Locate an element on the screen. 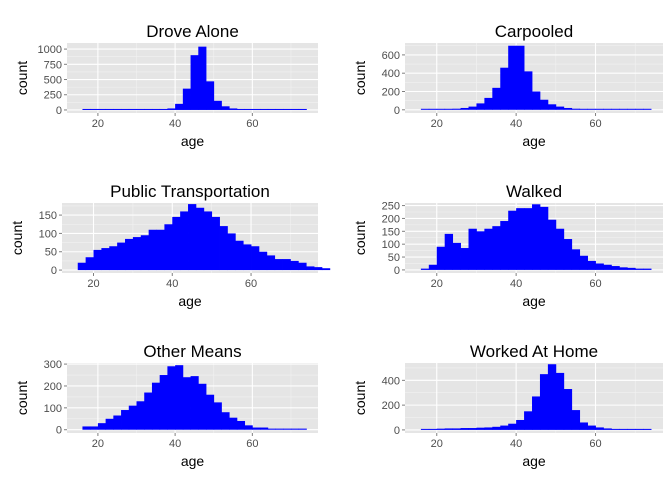  panel-title: Other Means is located at coordinates (192, 351).